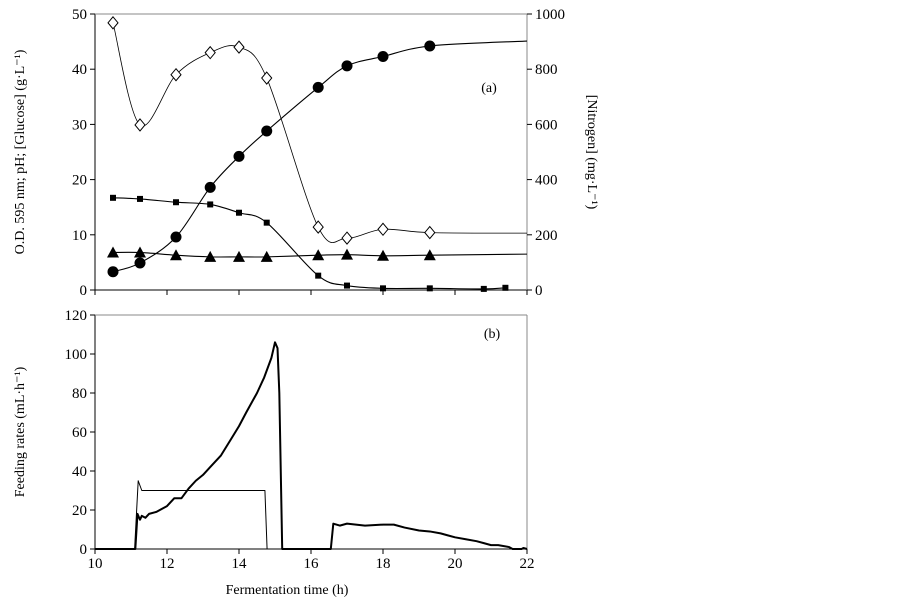  What do you see at coordinates (79, 511) in the screenshot?
I see `panel-b-y-tick-label: 20` at bounding box center [79, 511].